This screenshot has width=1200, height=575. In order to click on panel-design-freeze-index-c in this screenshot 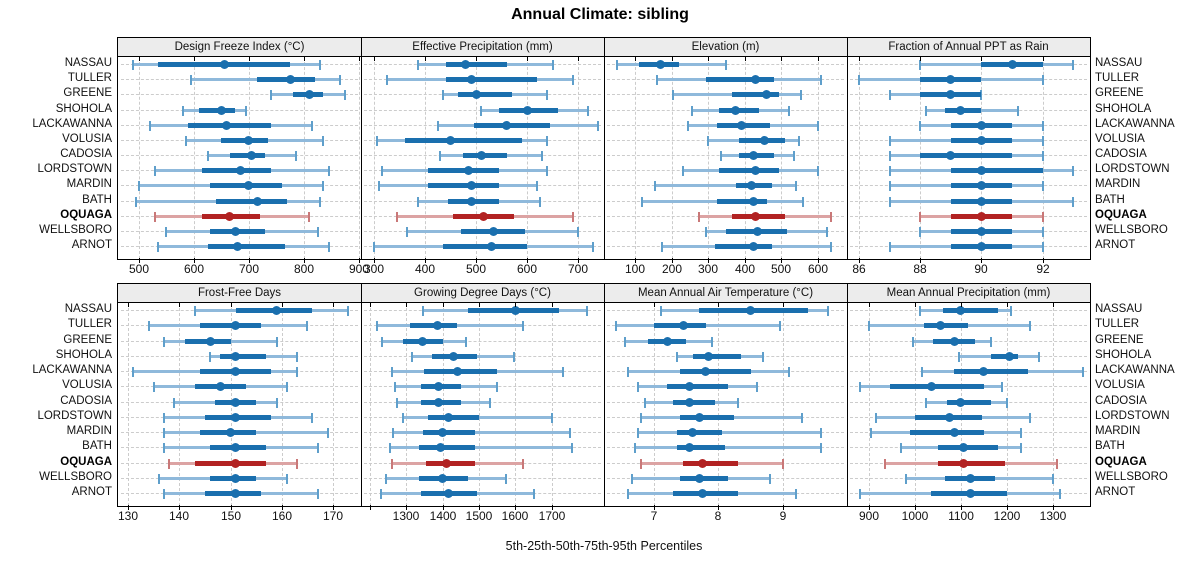, I will do `click(239, 158)`.